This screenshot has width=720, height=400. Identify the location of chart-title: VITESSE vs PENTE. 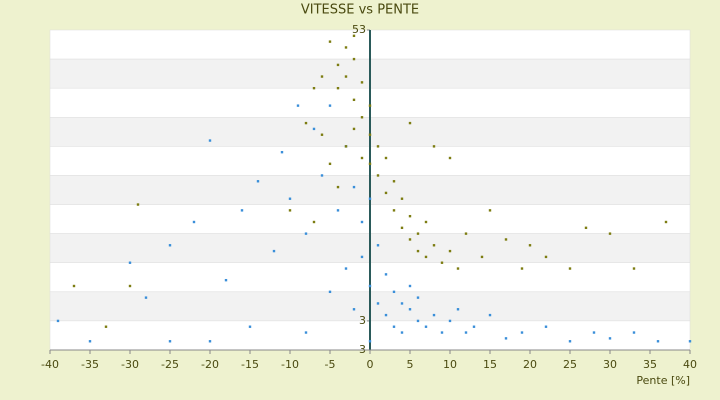
(360, 10).